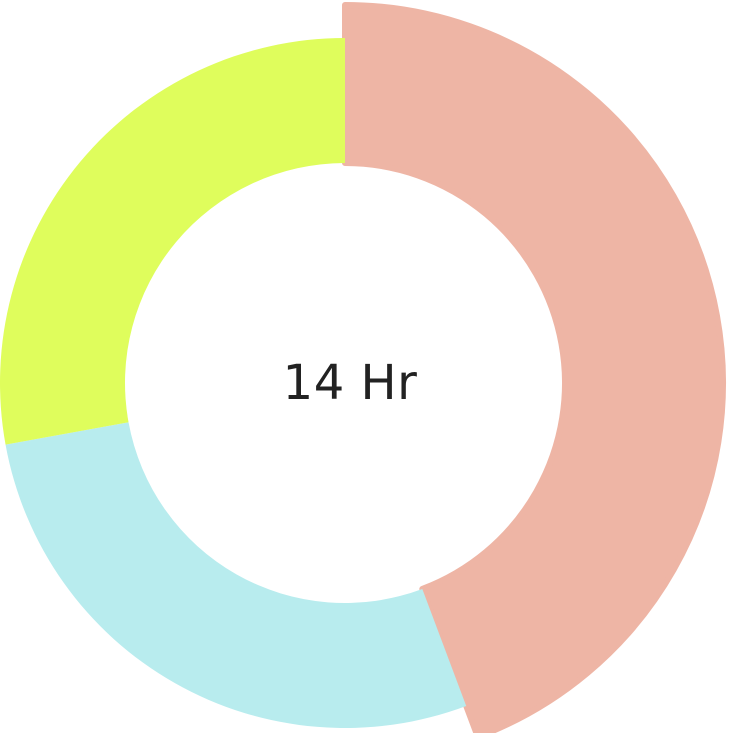  I want to click on center-total-label: 14 Hr, so click(350, 383).